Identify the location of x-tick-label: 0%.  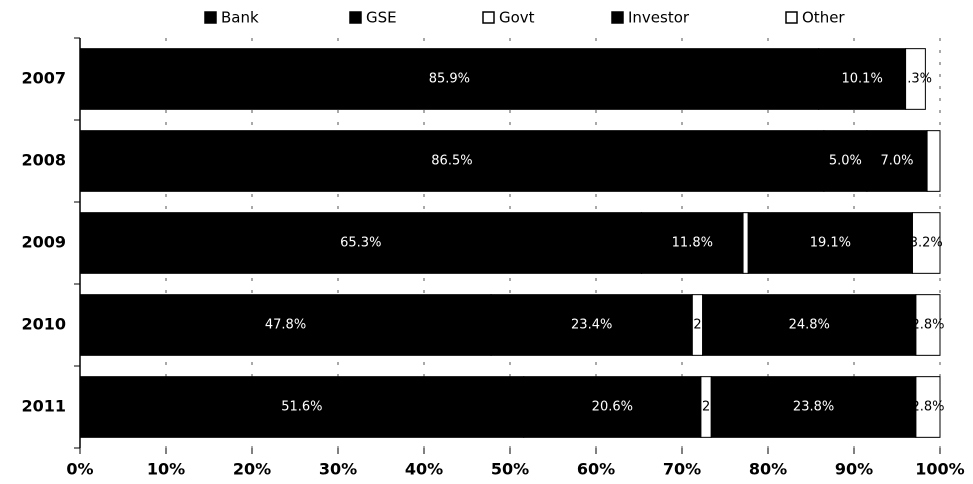
(79, 469).